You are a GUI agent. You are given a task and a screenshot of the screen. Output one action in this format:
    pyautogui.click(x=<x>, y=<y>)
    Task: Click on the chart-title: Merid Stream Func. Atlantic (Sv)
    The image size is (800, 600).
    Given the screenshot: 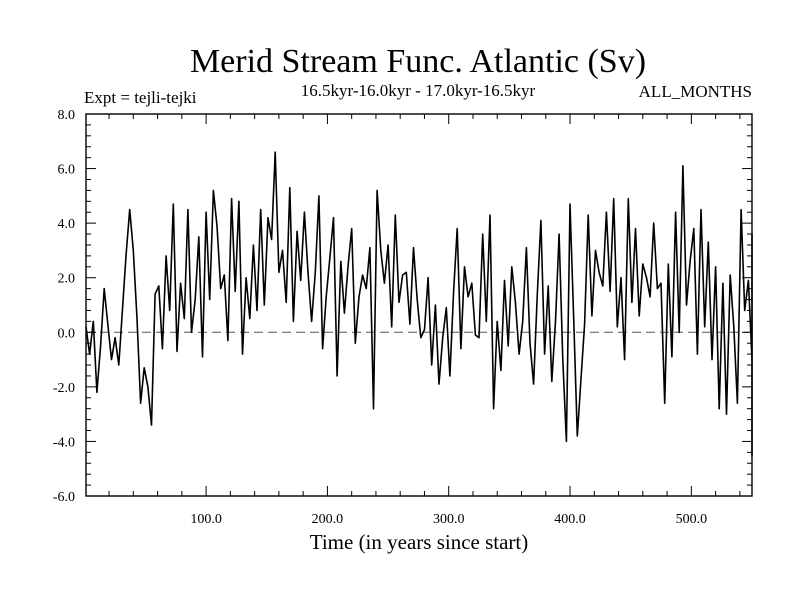 What is the action you would take?
    pyautogui.click(x=418, y=61)
    